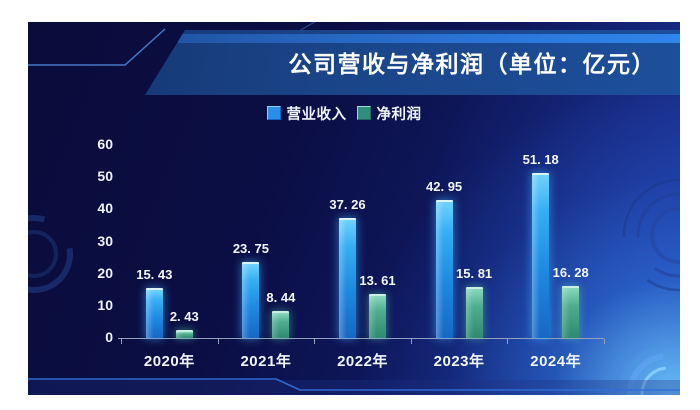 The height and width of the screenshot is (410, 700). What do you see at coordinates (273, 113) in the screenshot?
I see `revenue-swatch-icon` at bounding box center [273, 113].